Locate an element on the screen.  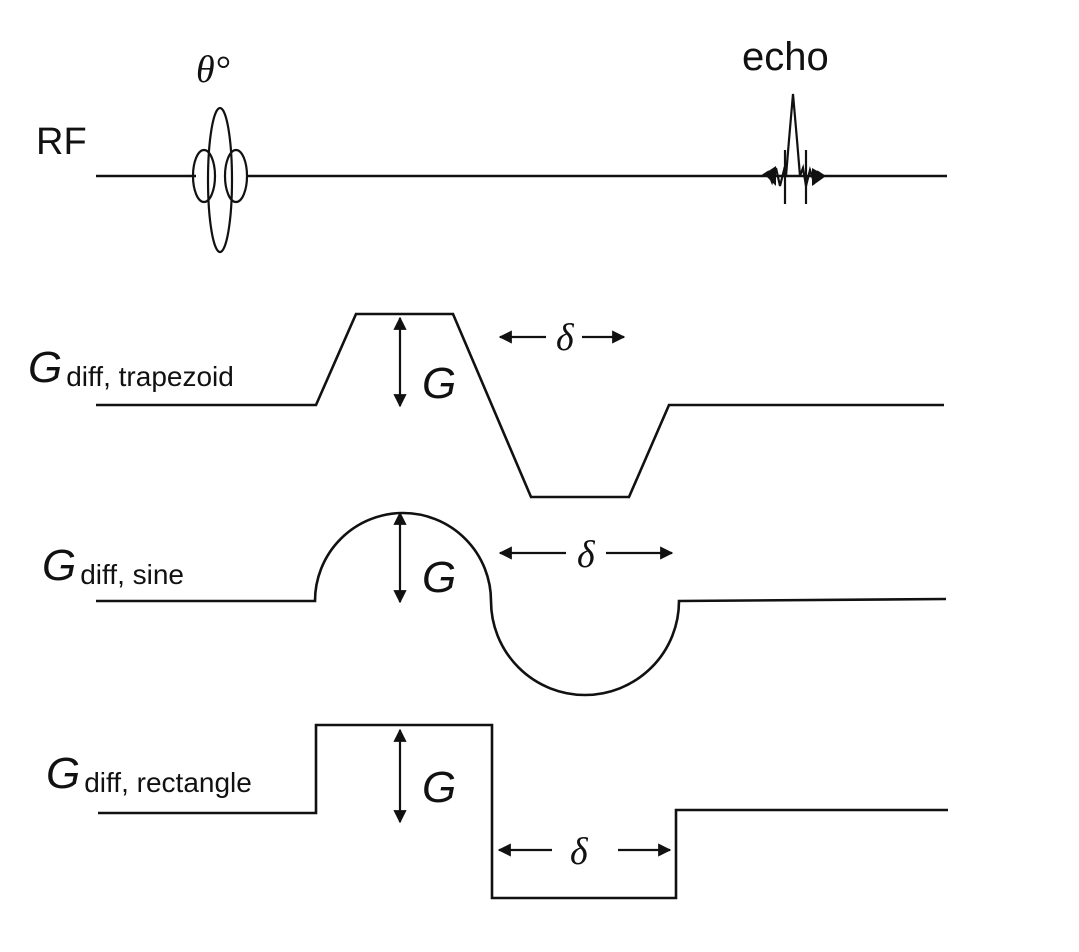
sine-delta-label: δ is located at coordinates (586, 555).